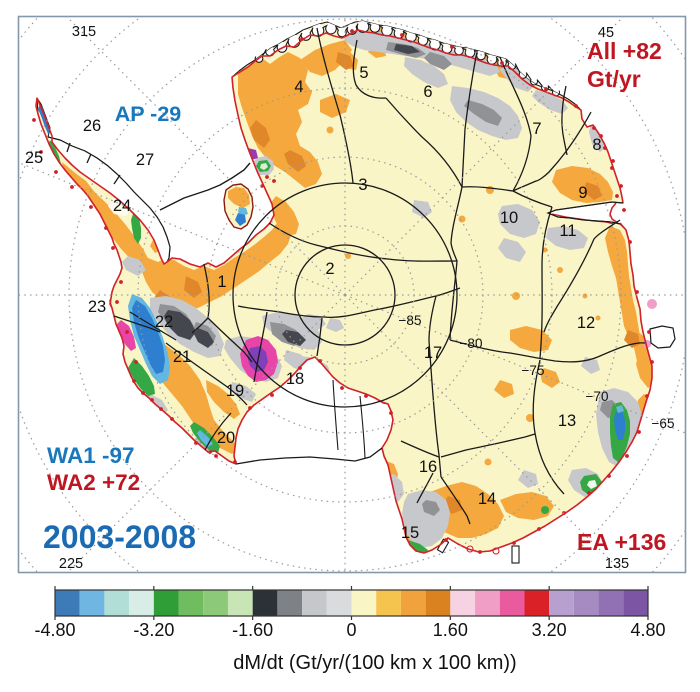 Image resolution: width=700 pixels, height=692 pixels. Describe the element at coordinates (329, 269) in the screenshot. I see `svg-text: 2` at that location.